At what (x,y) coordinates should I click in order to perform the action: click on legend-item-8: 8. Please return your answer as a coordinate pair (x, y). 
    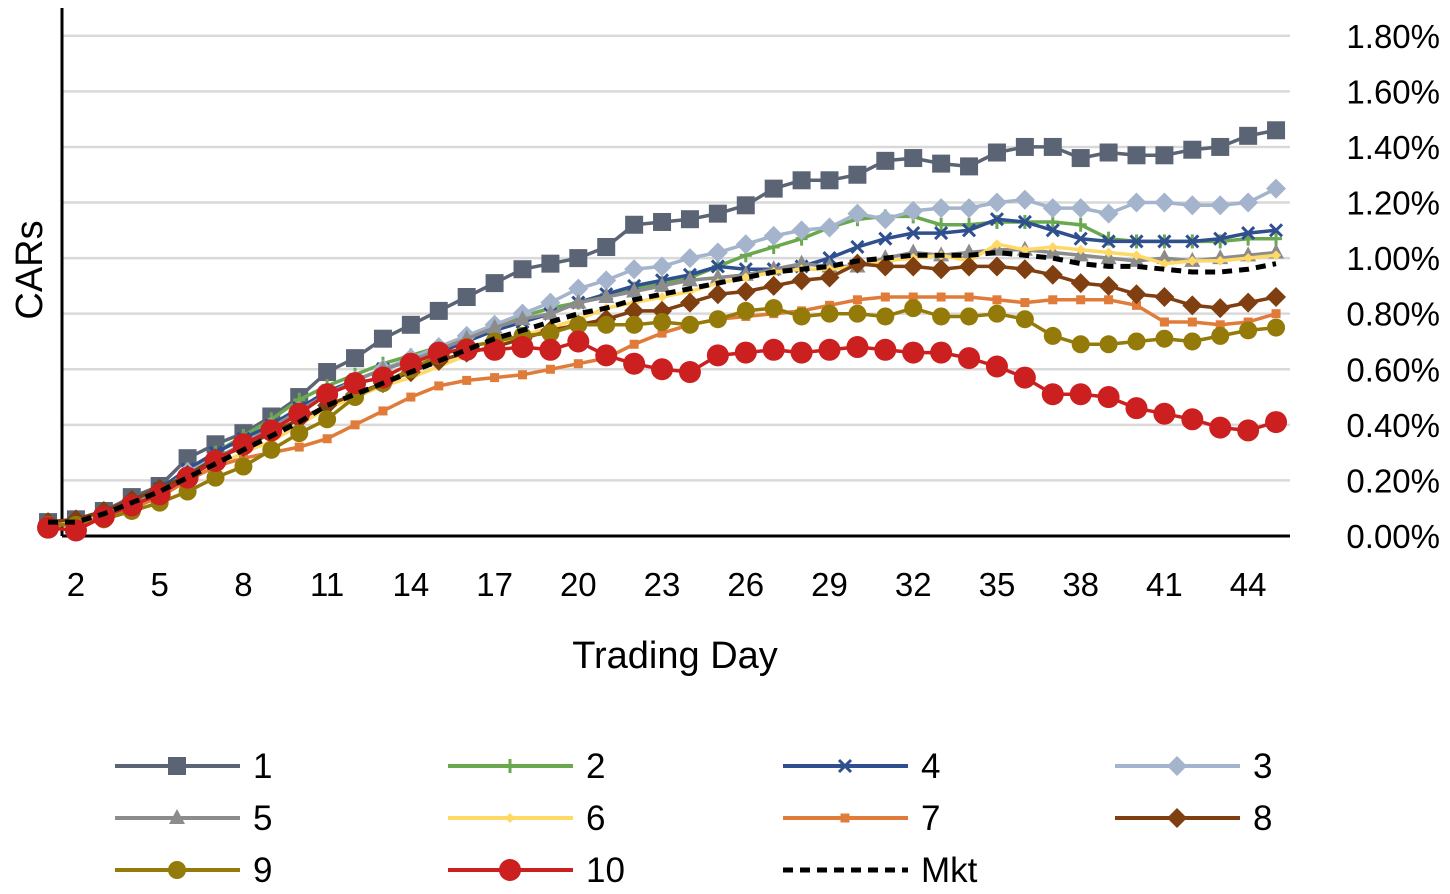
    Looking at the image, I should click on (1193, 818).